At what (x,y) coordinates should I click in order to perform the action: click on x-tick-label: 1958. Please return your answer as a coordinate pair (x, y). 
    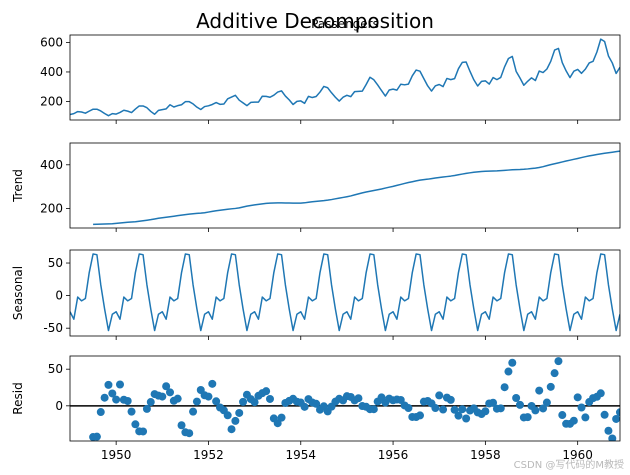
    Looking at the image, I should click on (485, 455).